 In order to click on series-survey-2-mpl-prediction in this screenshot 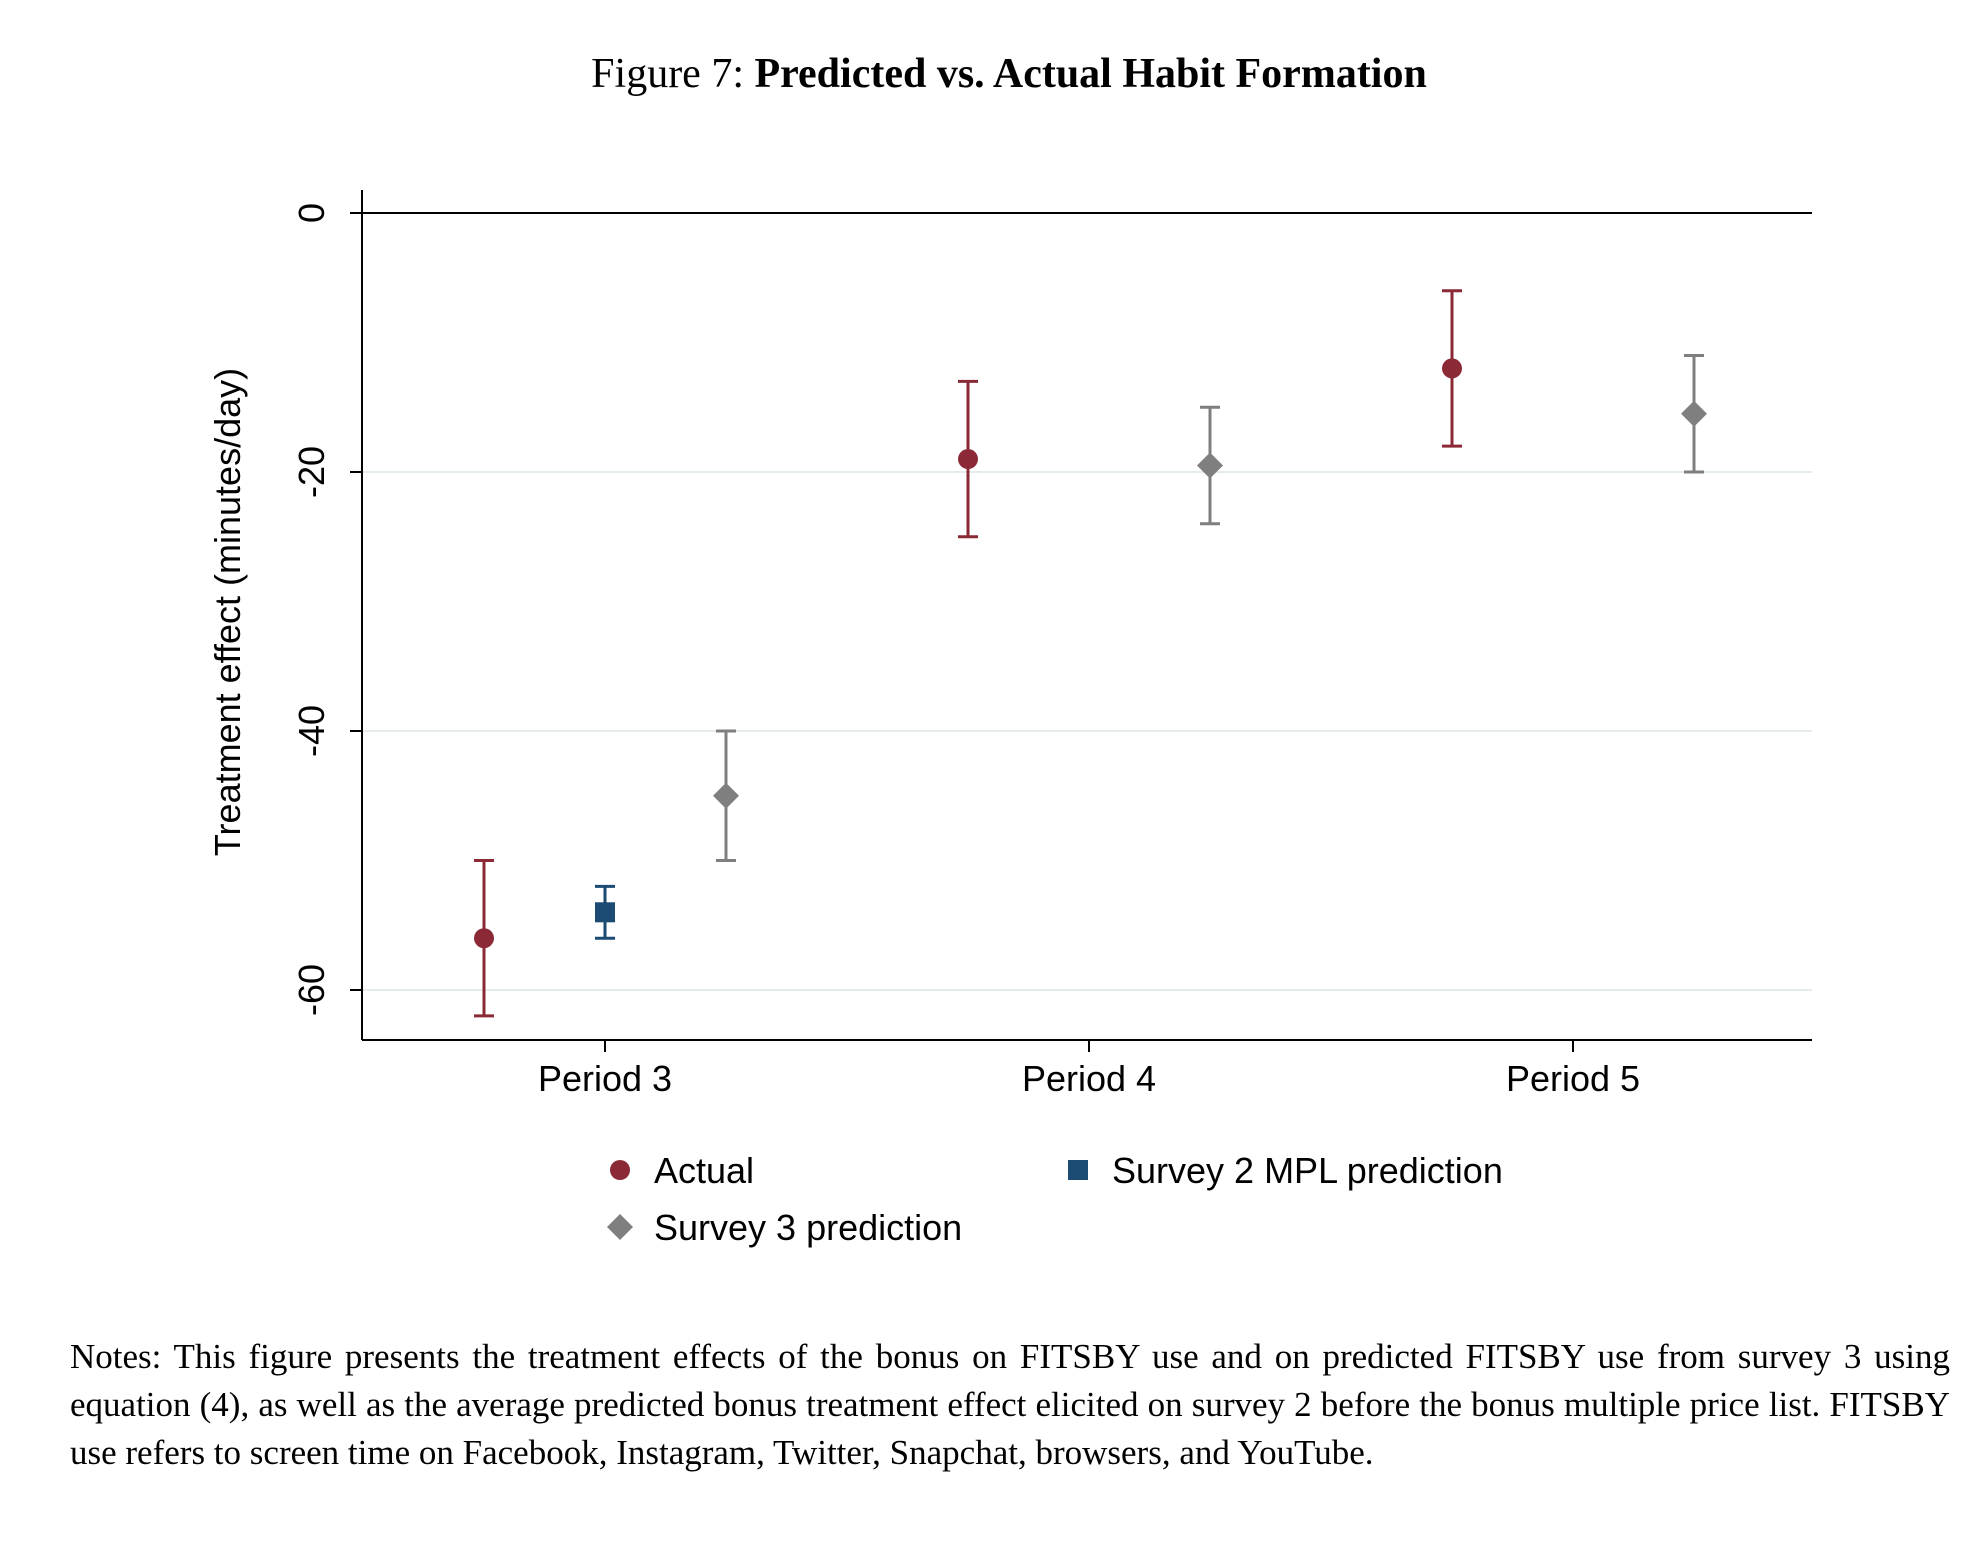, I will do `click(605, 912)`.